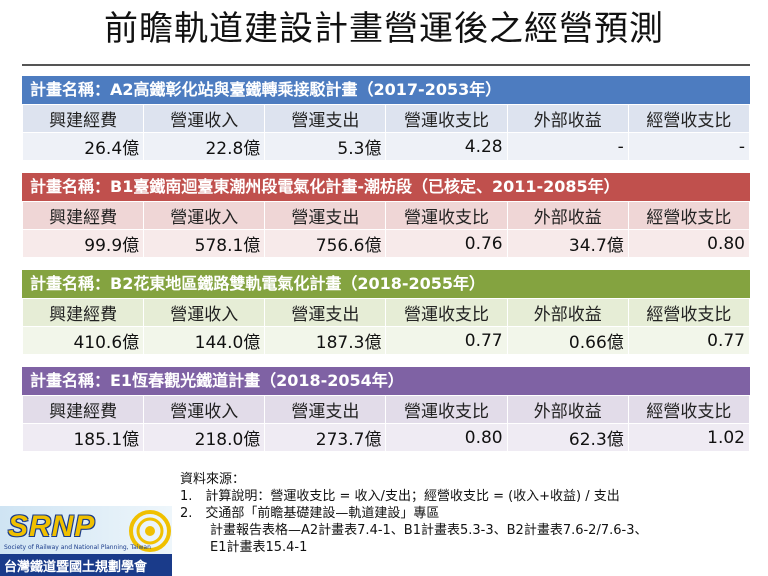 Image resolution: width=768 pixels, height=576 pixels. What do you see at coordinates (325, 437) in the screenshot?
I see `table-cell: 273.7億` at bounding box center [325, 437].